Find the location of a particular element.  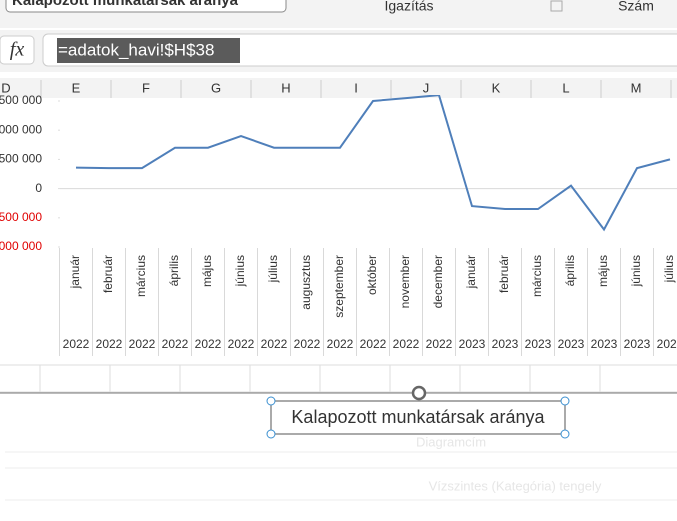

fx-label: fx is located at coordinates (17, 50).